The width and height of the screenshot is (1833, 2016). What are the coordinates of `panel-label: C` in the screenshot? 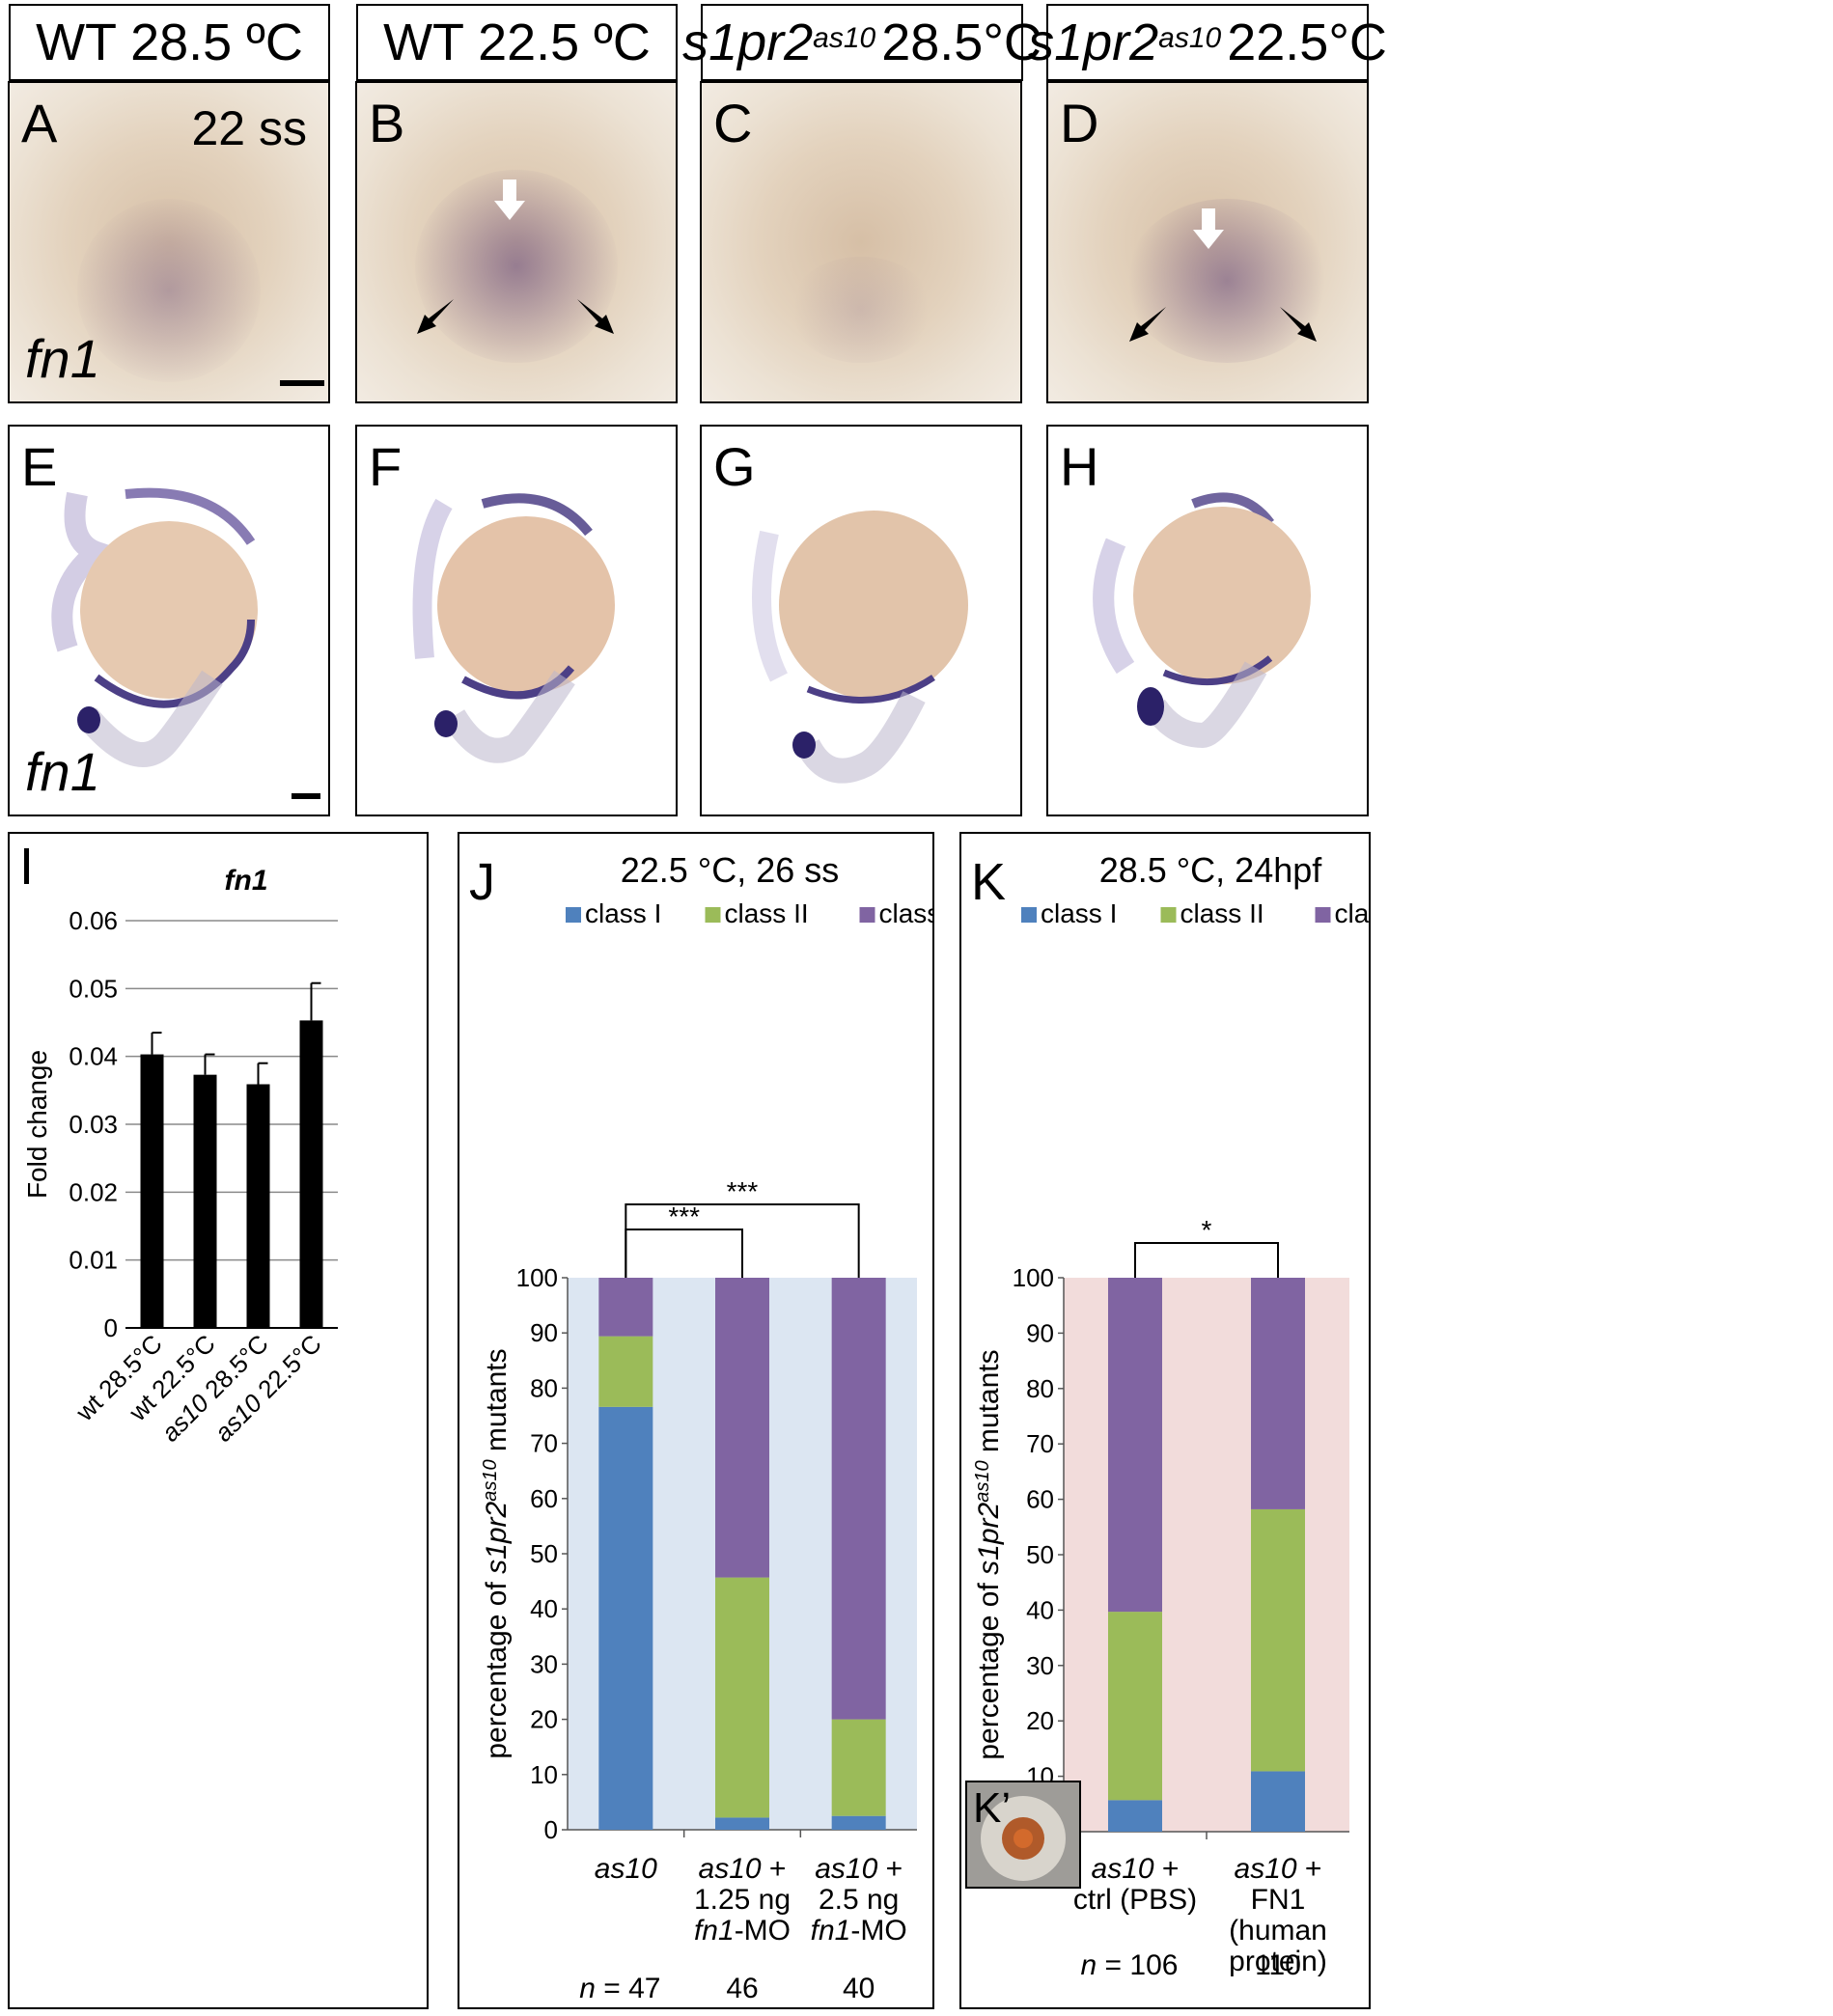 It's located at (733, 123).